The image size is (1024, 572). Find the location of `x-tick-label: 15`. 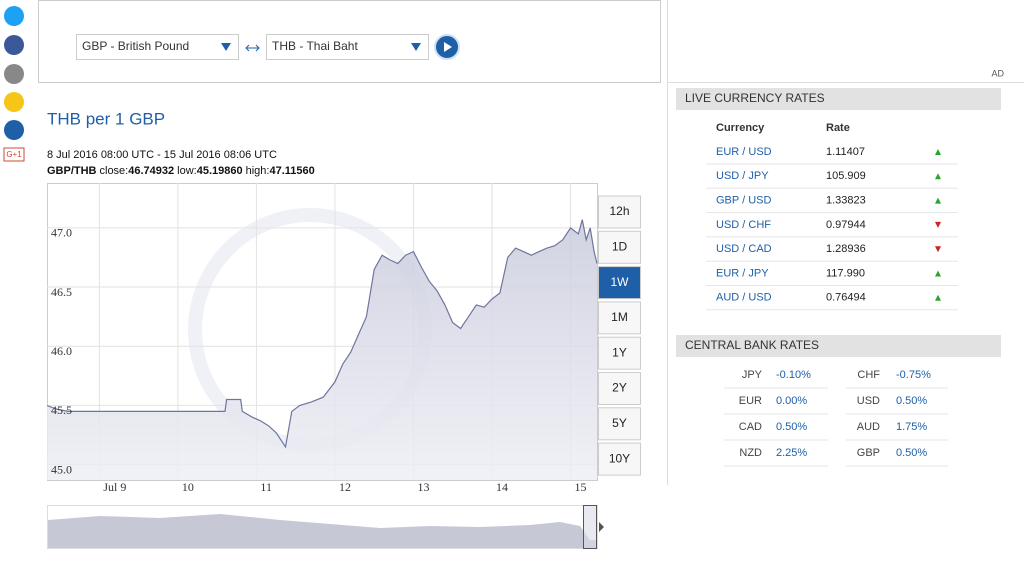

x-tick-label: 15 is located at coordinates (581, 487).